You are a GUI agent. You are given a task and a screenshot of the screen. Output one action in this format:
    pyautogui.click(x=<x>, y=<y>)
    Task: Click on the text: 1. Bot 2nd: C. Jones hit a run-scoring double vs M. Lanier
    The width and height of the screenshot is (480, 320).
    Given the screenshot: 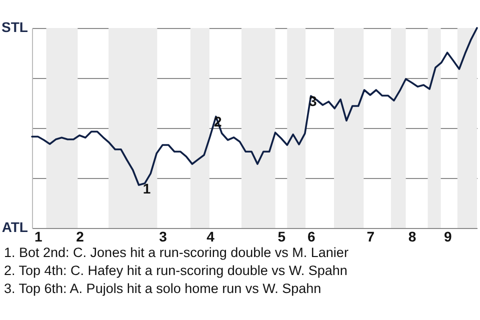 What is the action you would take?
    pyautogui.click(x=176, y=252)
    